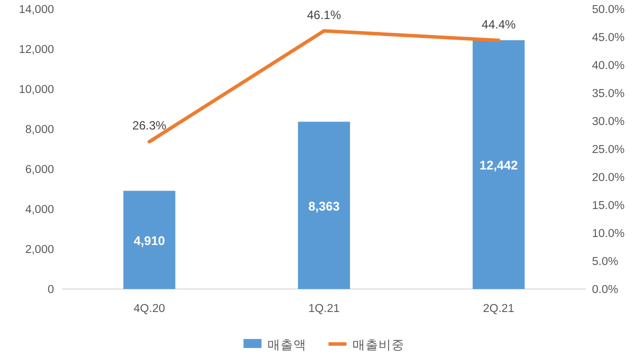 The height and width of the screenshot is (360, 640). What do you see at coordinates (39, 130) in the screenshot?
I see `y-tick-label: 8,000` at bounding box center [39, 130].